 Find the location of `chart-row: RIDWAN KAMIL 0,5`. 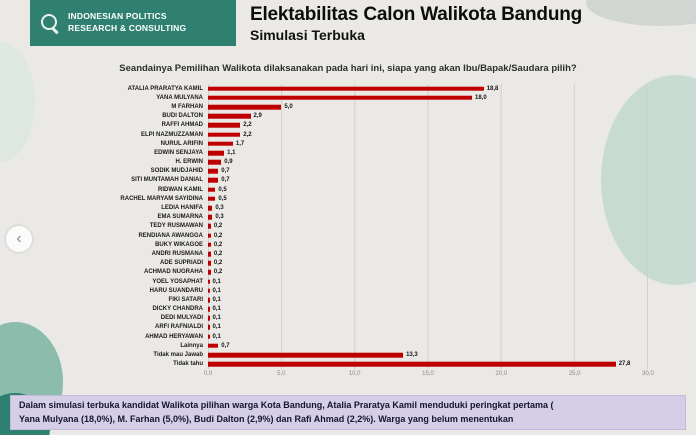

chart-row: RIDWAN KAMIL 0,5 is located at coordinates (343, 189).